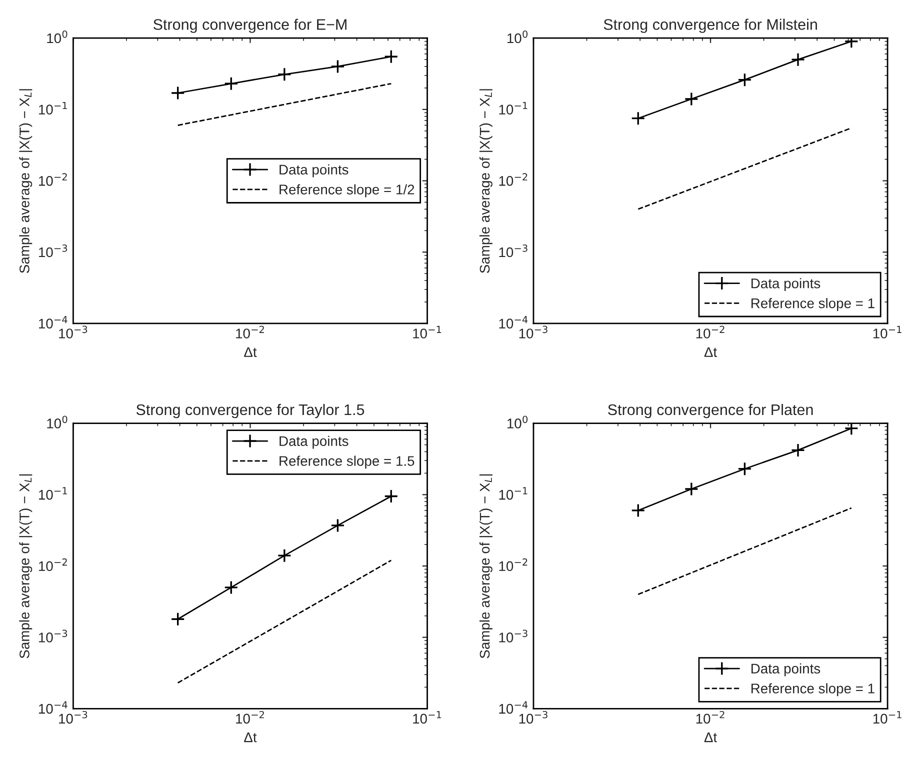 This screenshot has height=762, width=915. What do you see at coordinates (710, 25) in the screenshot?
I see `chart-title: Strong convergence for Milstein` at bounding box center [710, 25].